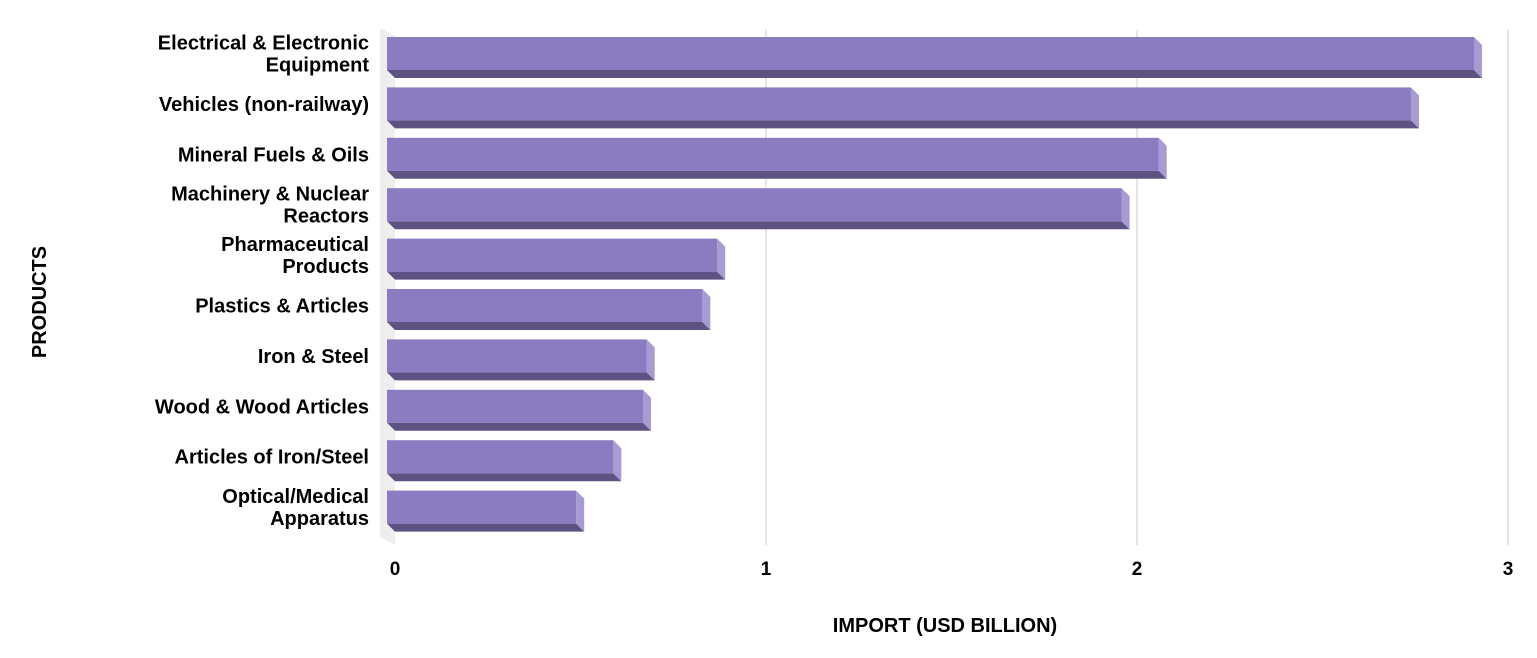 This screenshot has height=658, width=1537. What do you see at coordinates (1137, 569) in the screenshot?
I see `x-tick-label: 2` at bounding box center [1137, 569].